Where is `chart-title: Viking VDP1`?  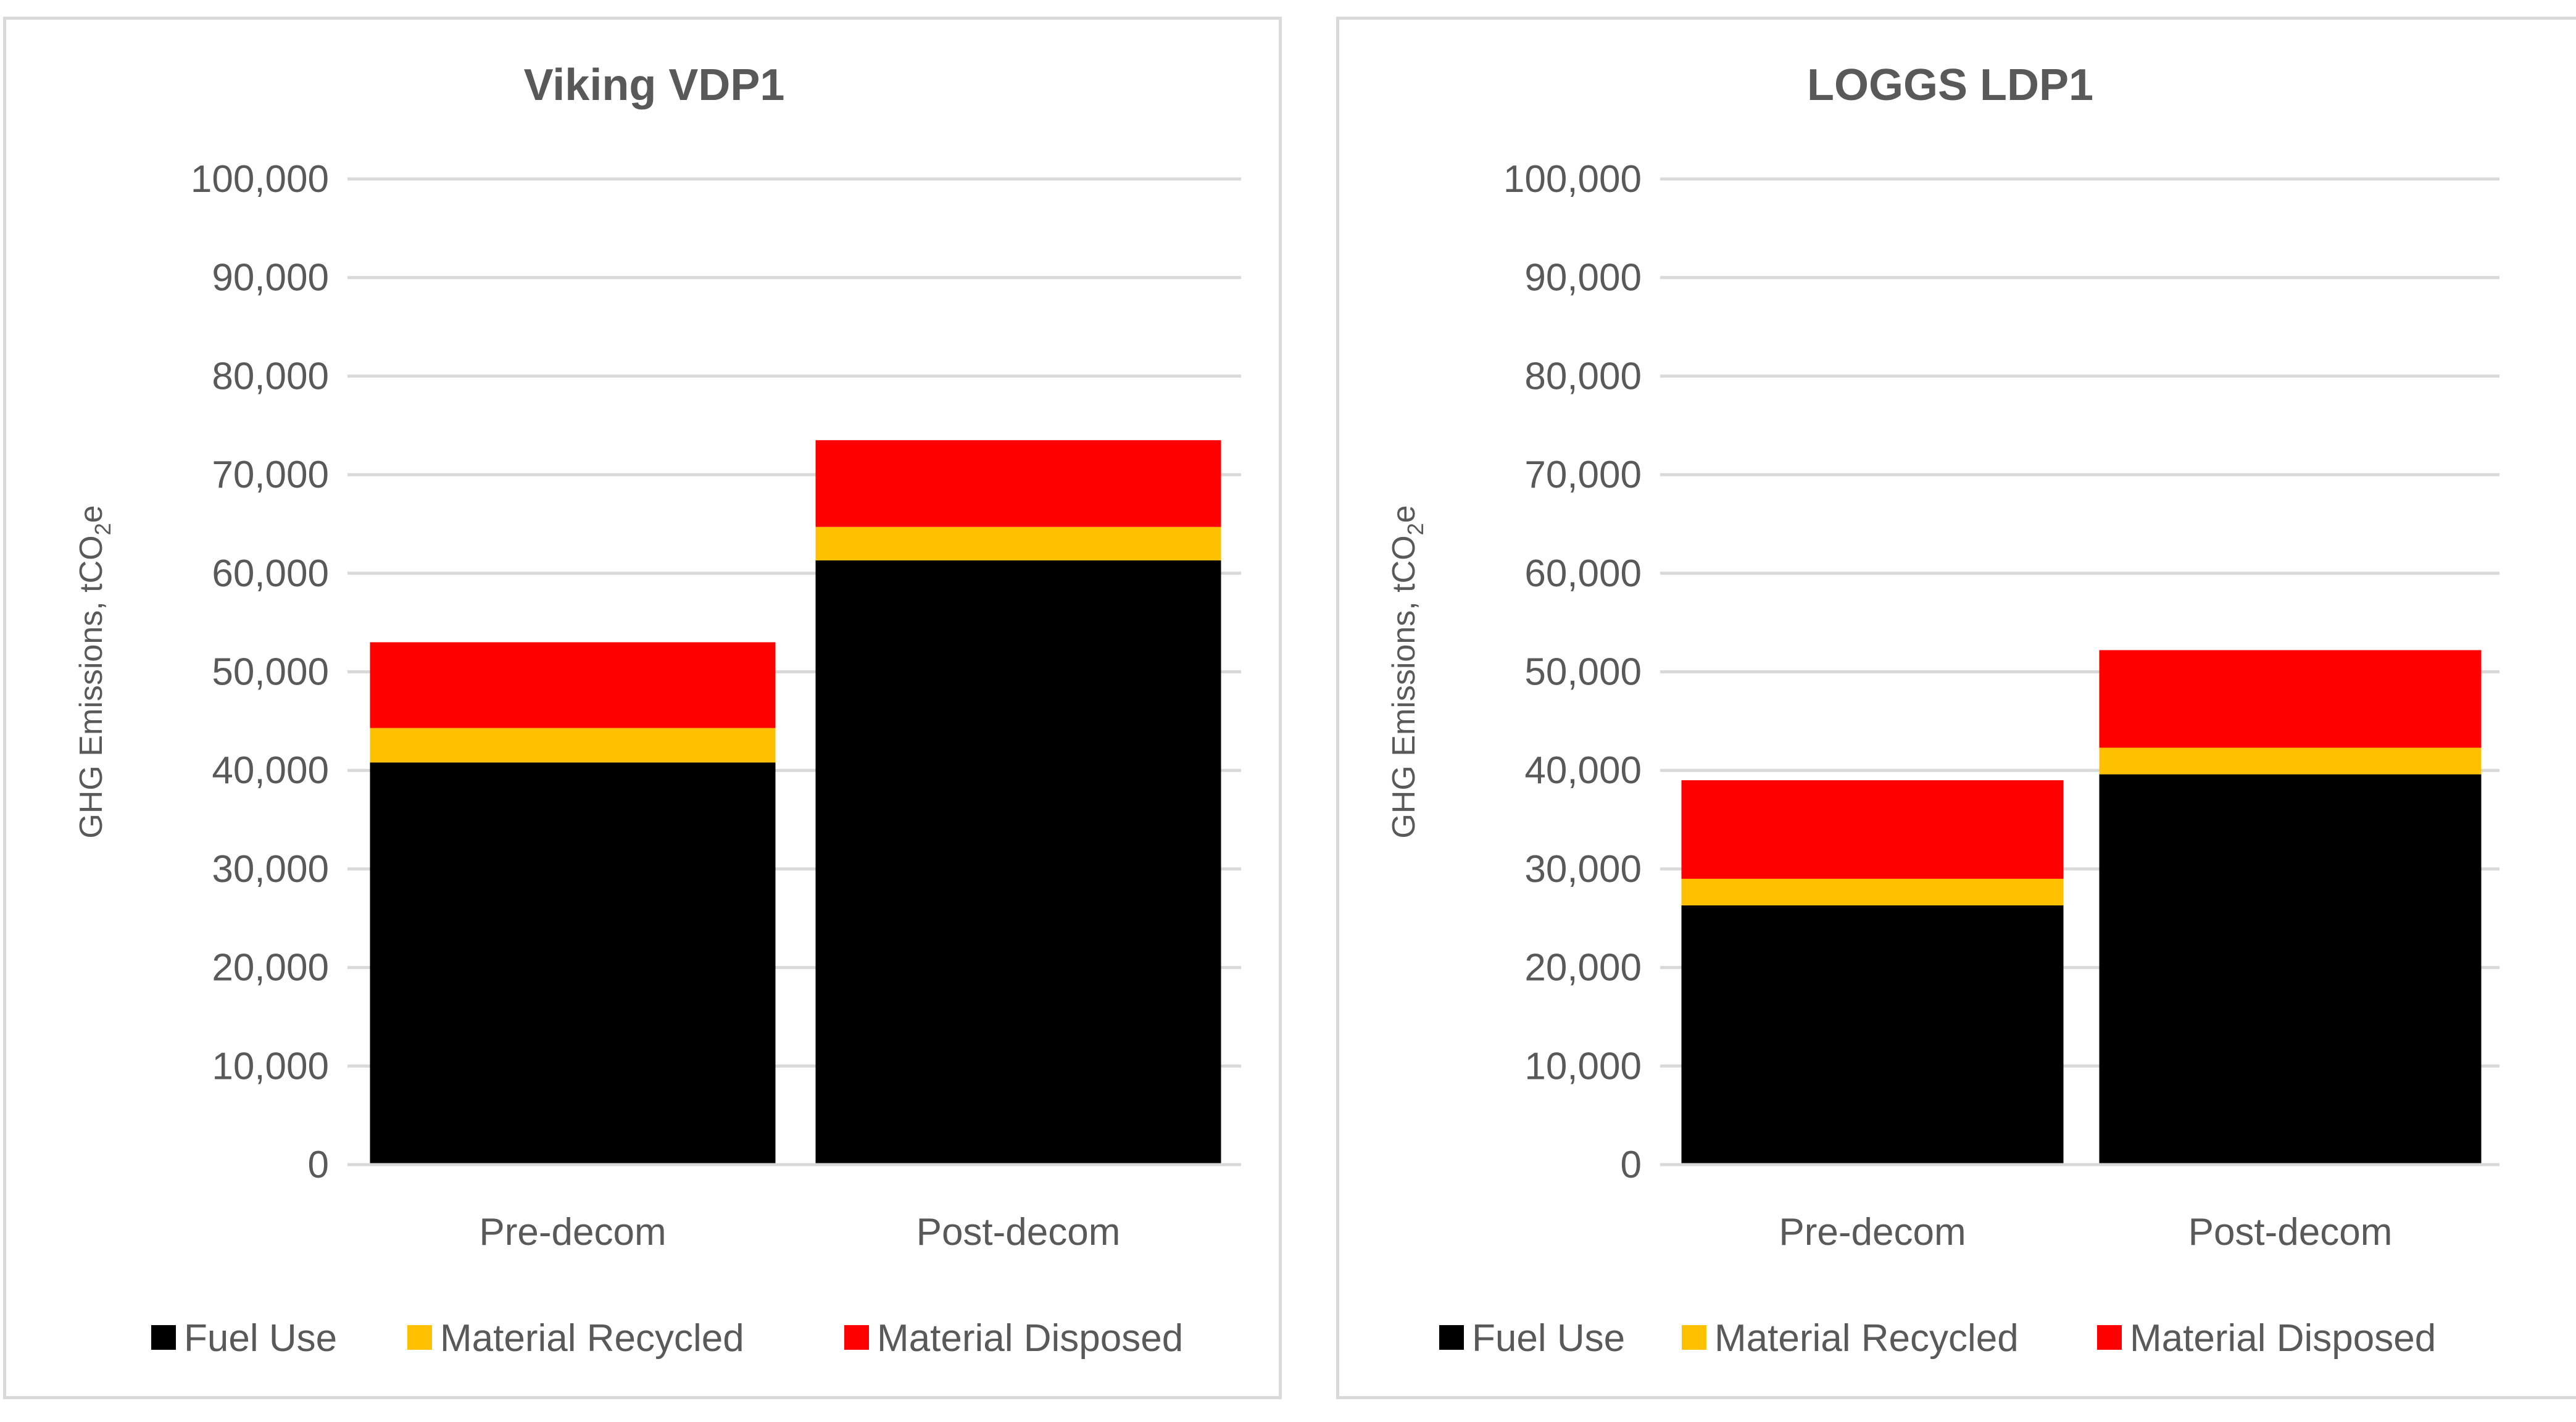 chart-title: Viking VDP1 is located at coordinates (654, 85).